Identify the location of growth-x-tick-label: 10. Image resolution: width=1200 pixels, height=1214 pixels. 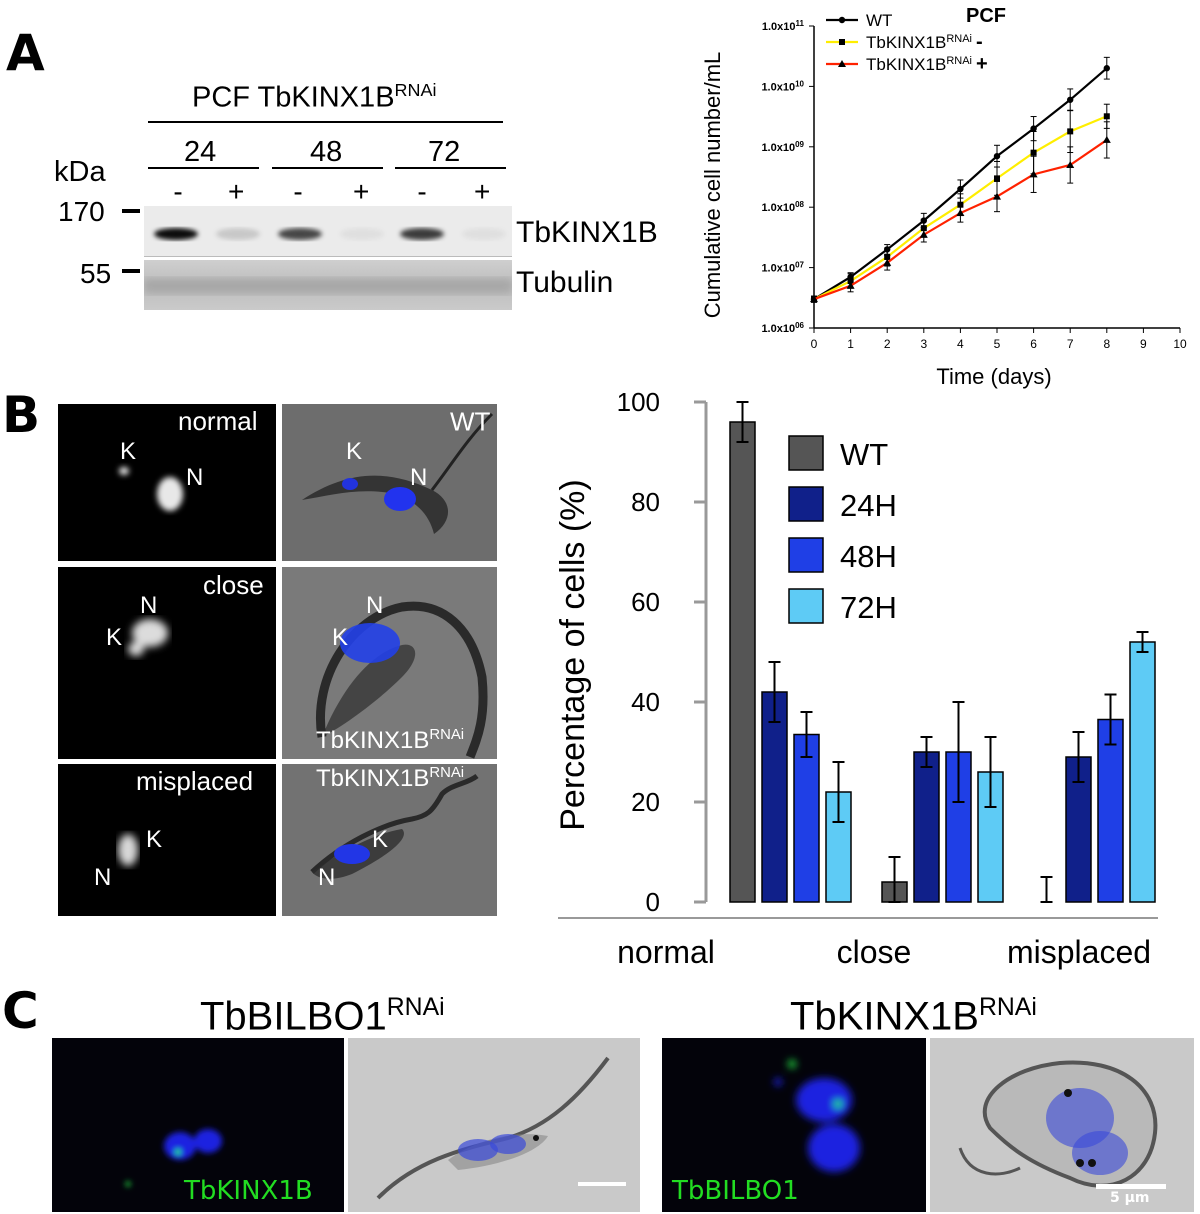
(1180, 344).